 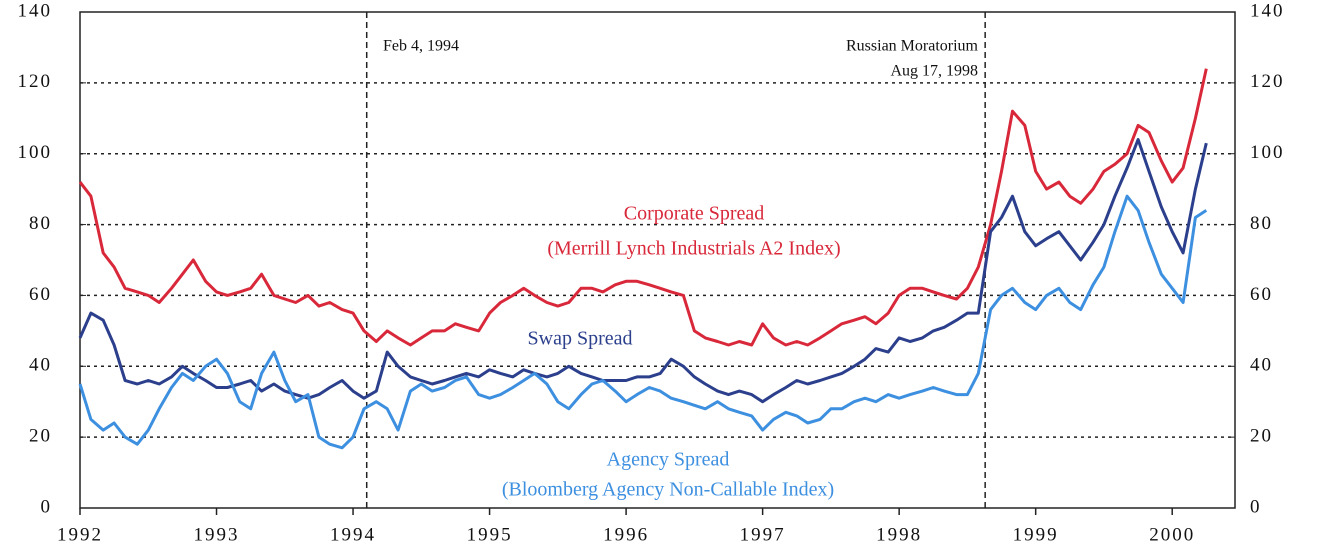 I want to click on y-tick-label: 80, so click(x=40, y=223).